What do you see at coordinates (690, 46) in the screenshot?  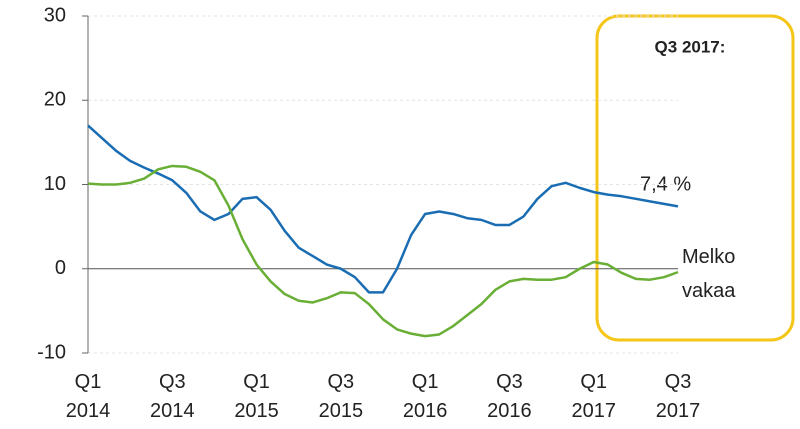 I see `highlight-title: Q3 2017:` at bounding box center [690, 46].